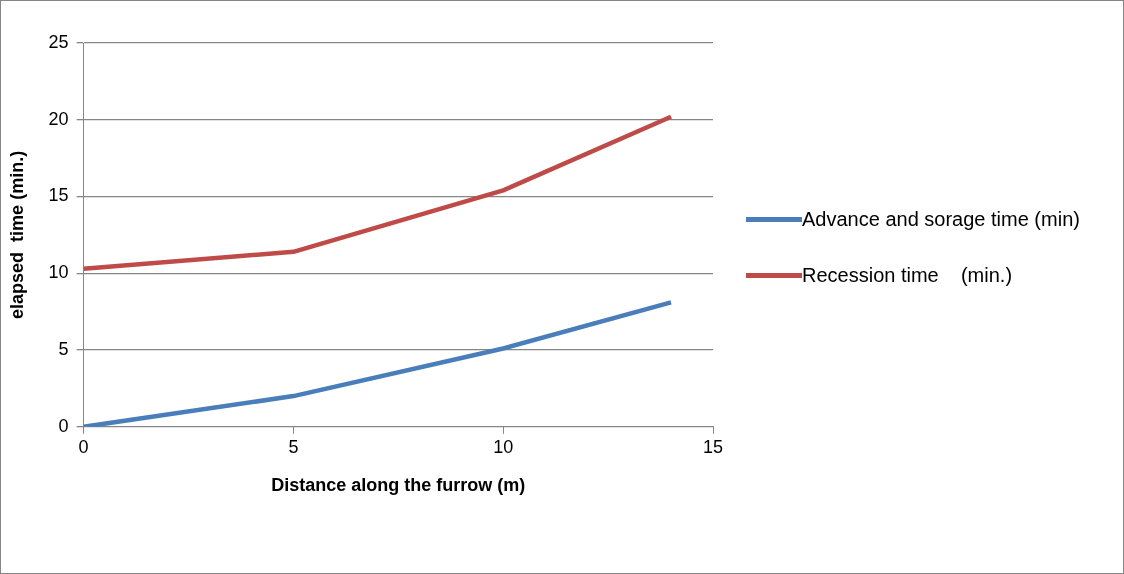 This screenshot has width=1124, height=574. What do you see at coordinates (907, 275) in the screenshot?
I see `legend-label: Recession time (min.)` at bounding box center [907, 275].